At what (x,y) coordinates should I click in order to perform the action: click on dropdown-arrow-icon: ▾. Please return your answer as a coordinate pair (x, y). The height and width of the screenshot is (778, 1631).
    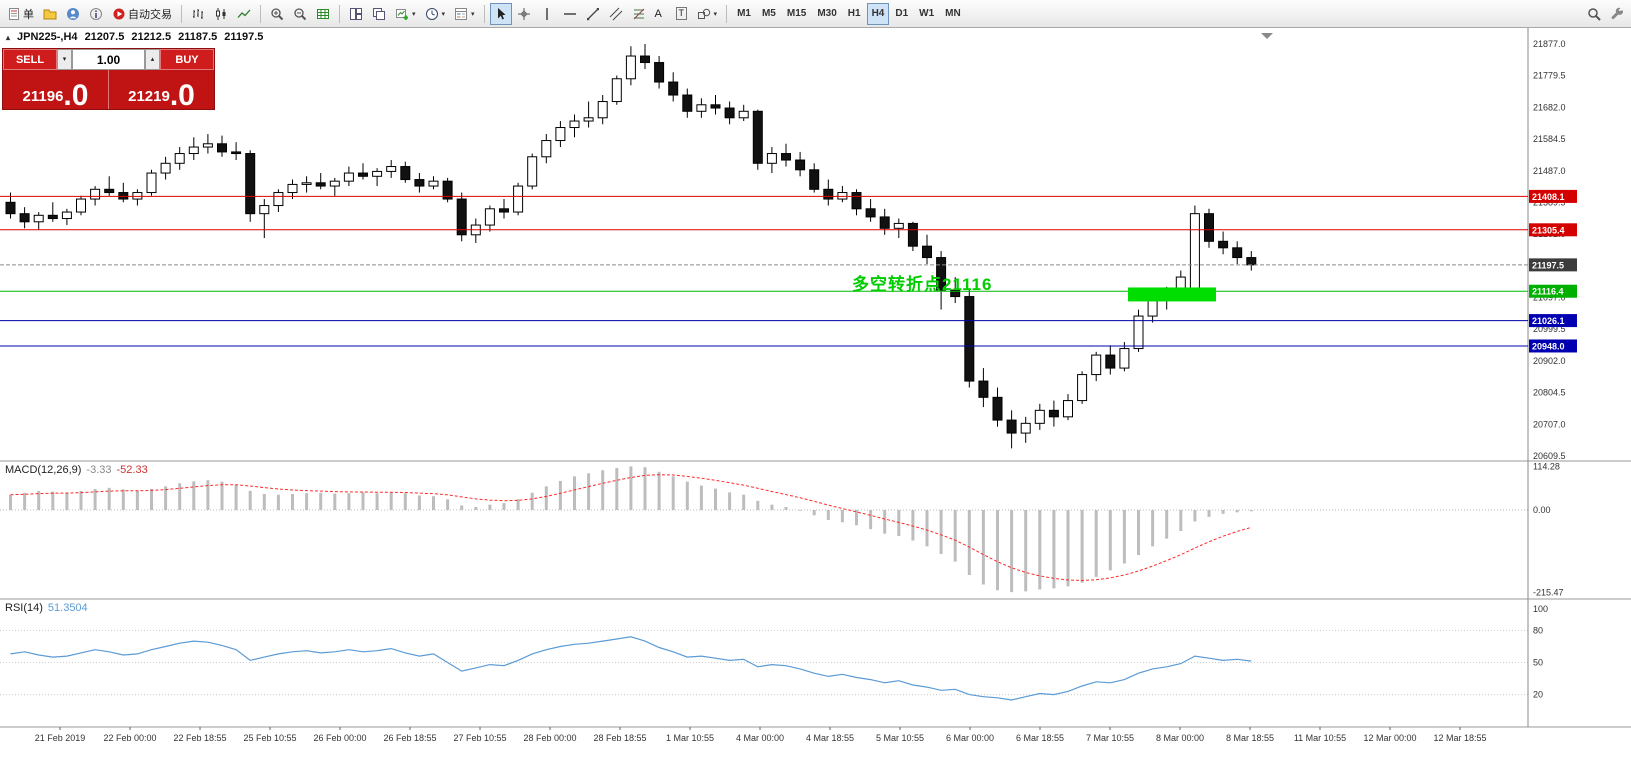
    Looking at the image, I should click on (414, 14).